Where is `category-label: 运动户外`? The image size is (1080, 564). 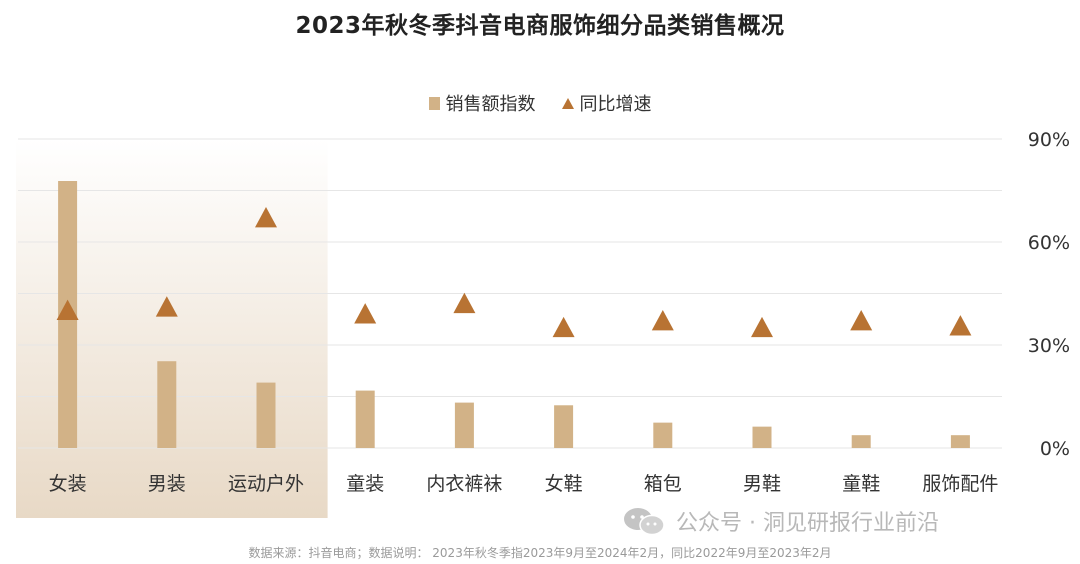 category-label: 运动户外 is located at coordinates (266, 484).